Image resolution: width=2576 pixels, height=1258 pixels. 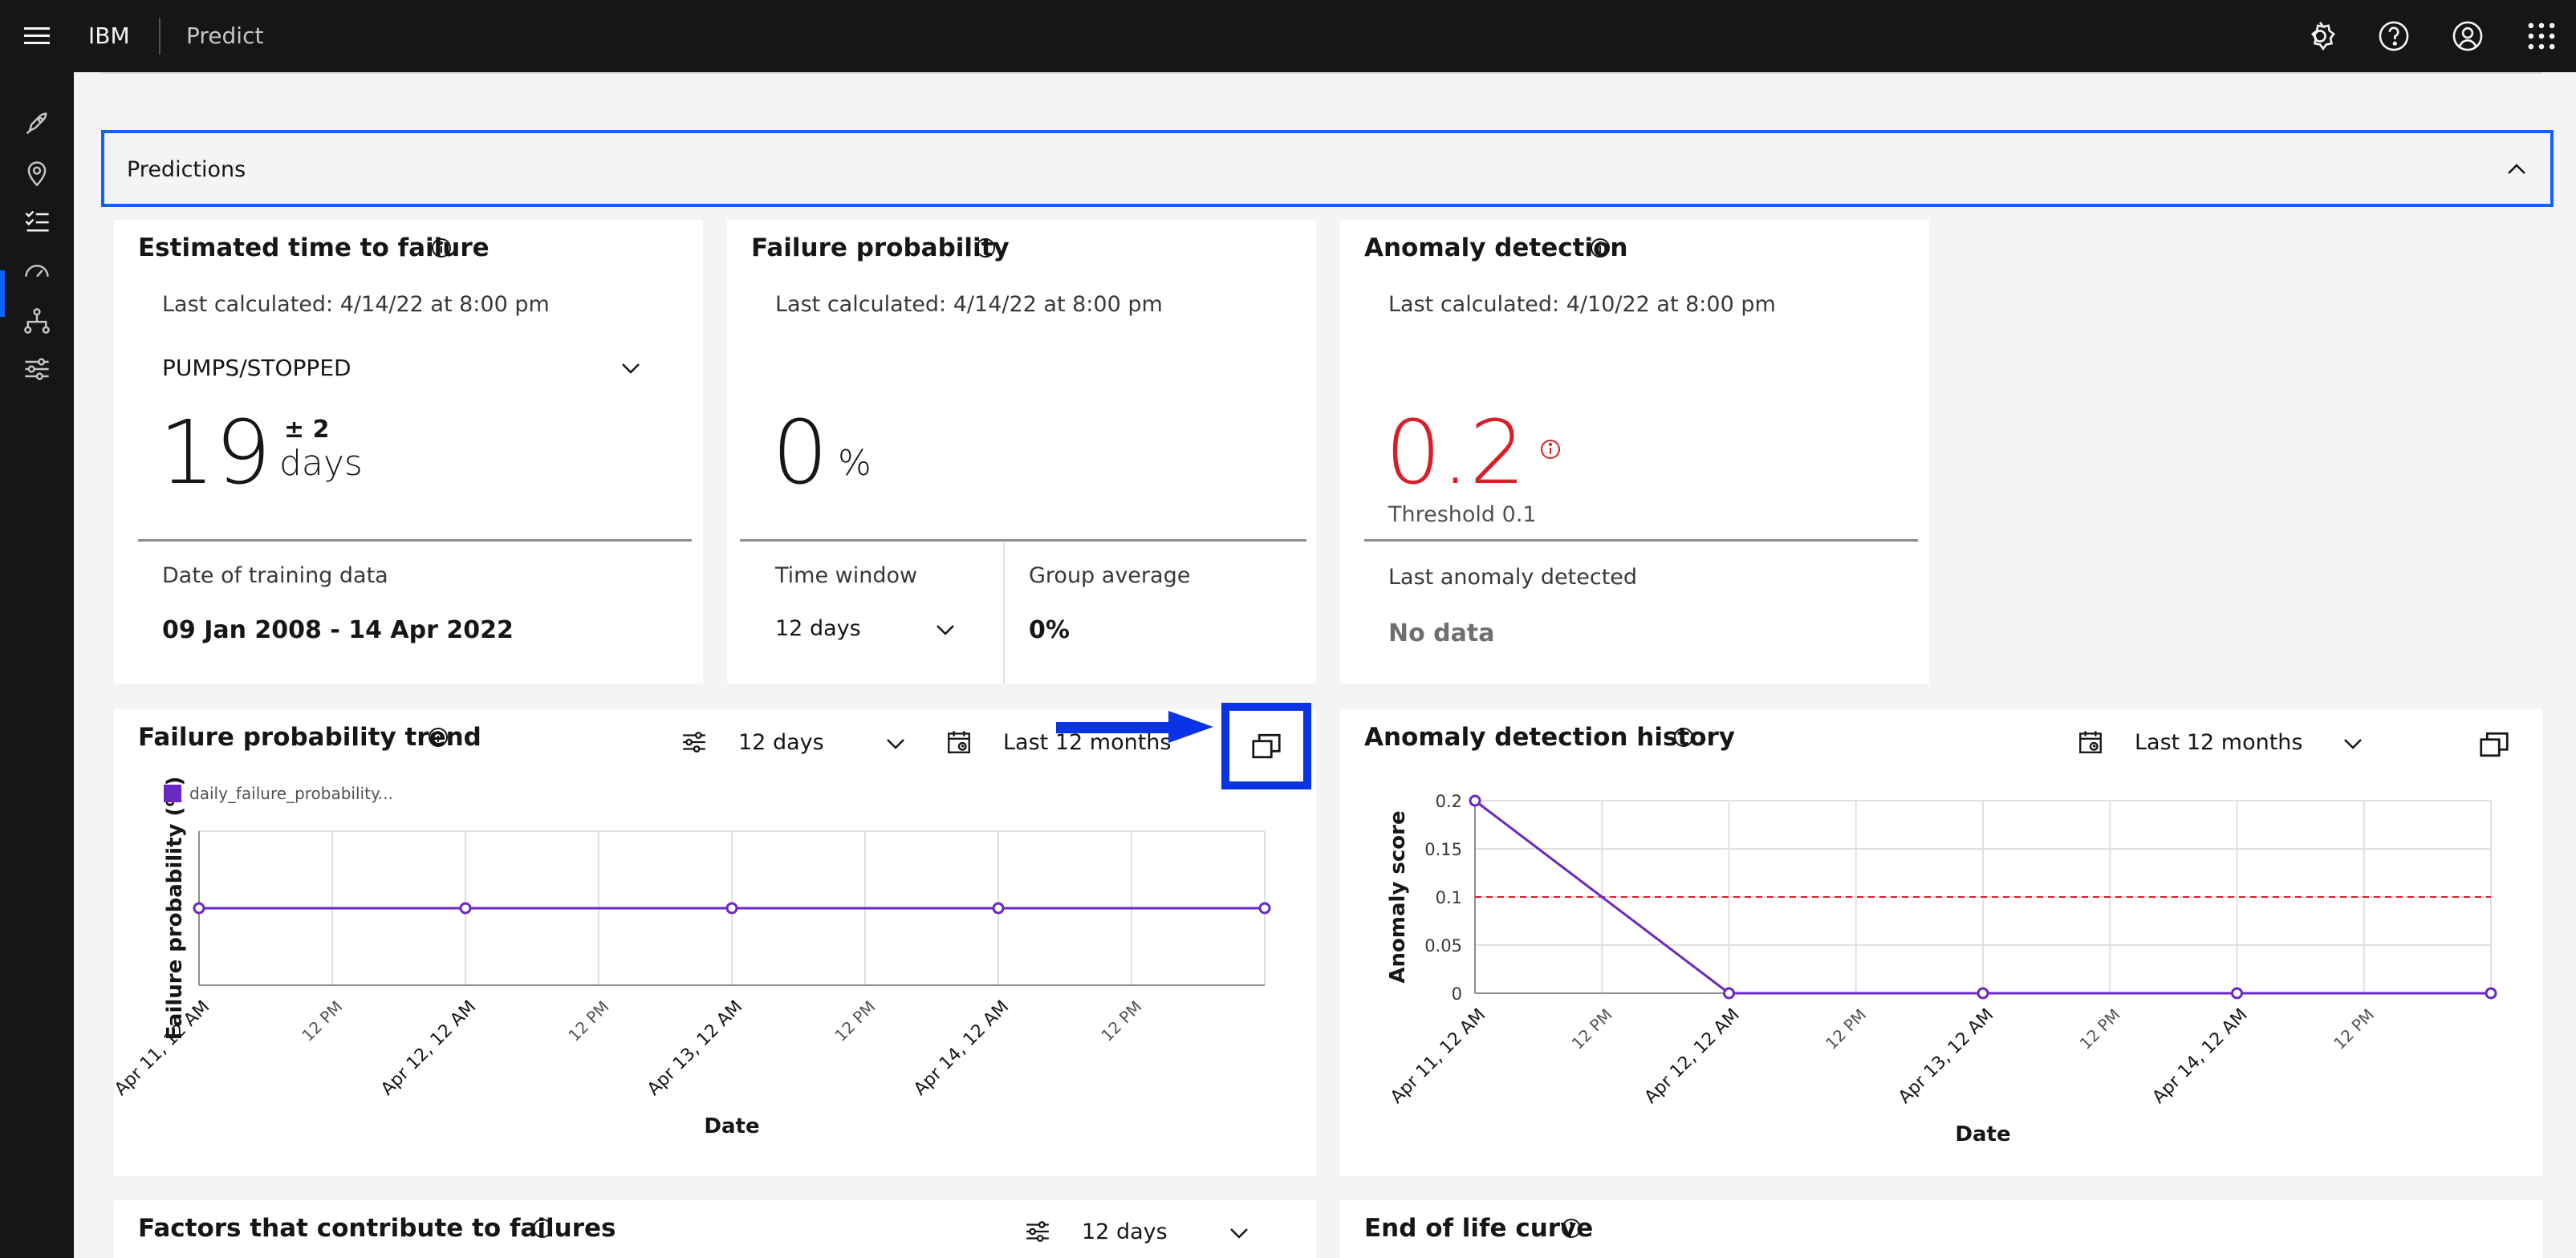 I want to click on failure-mode-value: PUMPS/STOPPED, so click(x=256, y=368).